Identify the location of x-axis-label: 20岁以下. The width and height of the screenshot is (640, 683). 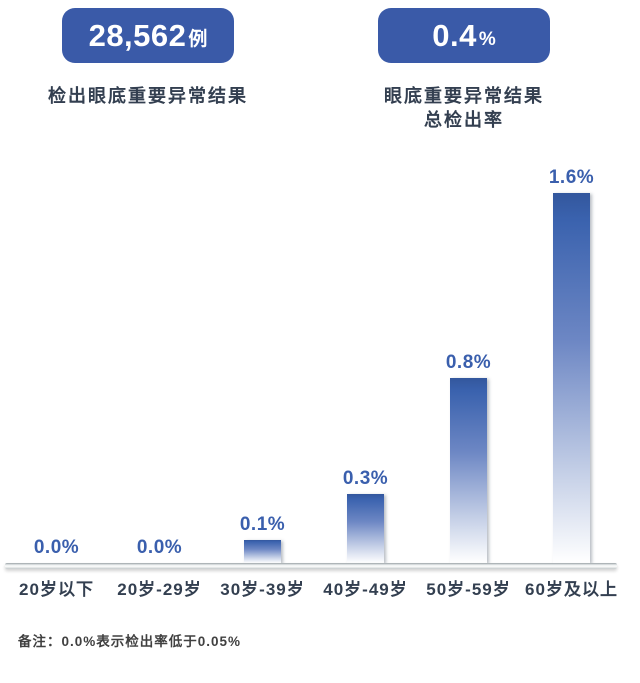
(56, 589).